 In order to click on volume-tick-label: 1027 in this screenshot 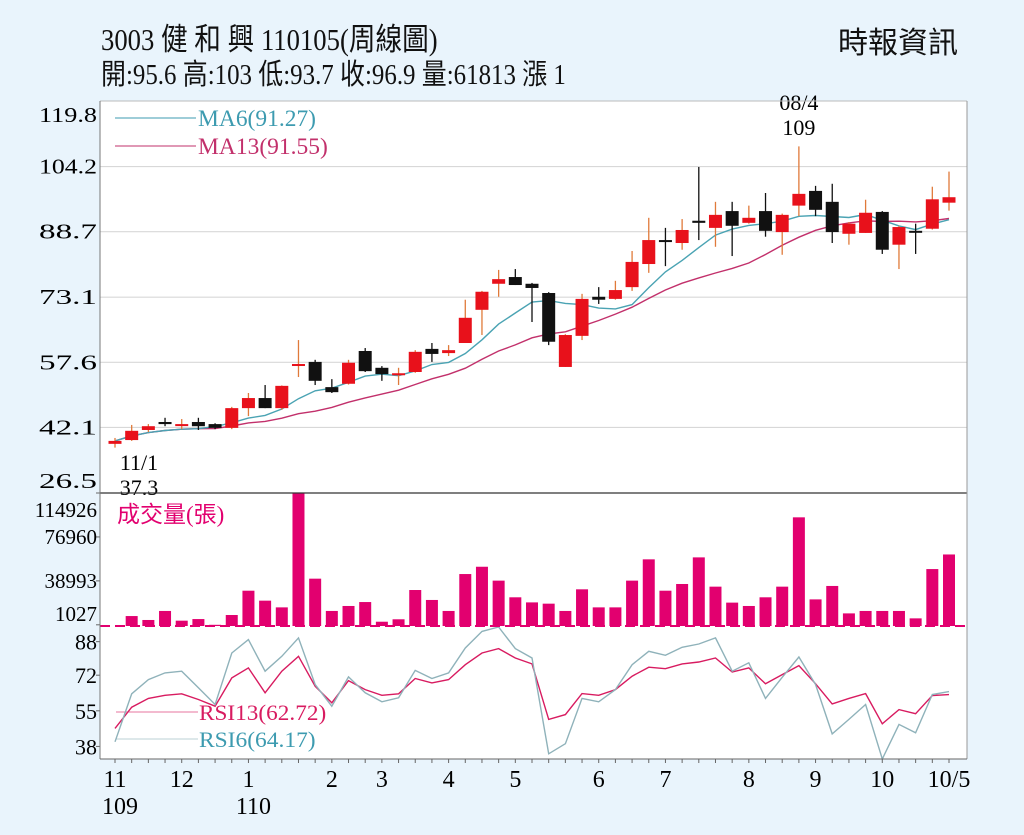, I will do `click(76, 614)`.